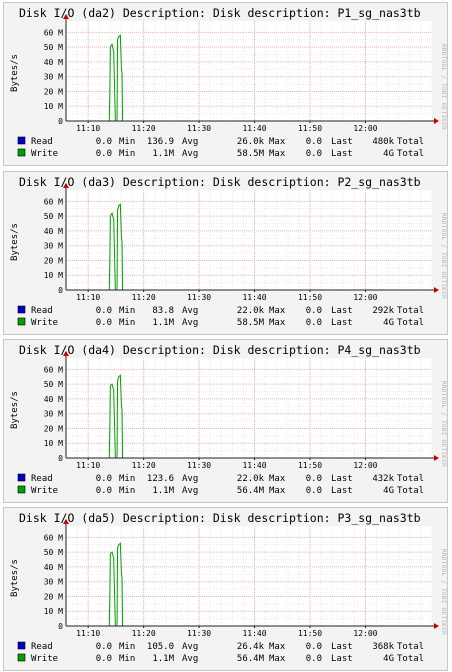 The width and height of the screenshot is (452, 672). I want to click on legend-avg-text: 26.0k, so click(251, 142).